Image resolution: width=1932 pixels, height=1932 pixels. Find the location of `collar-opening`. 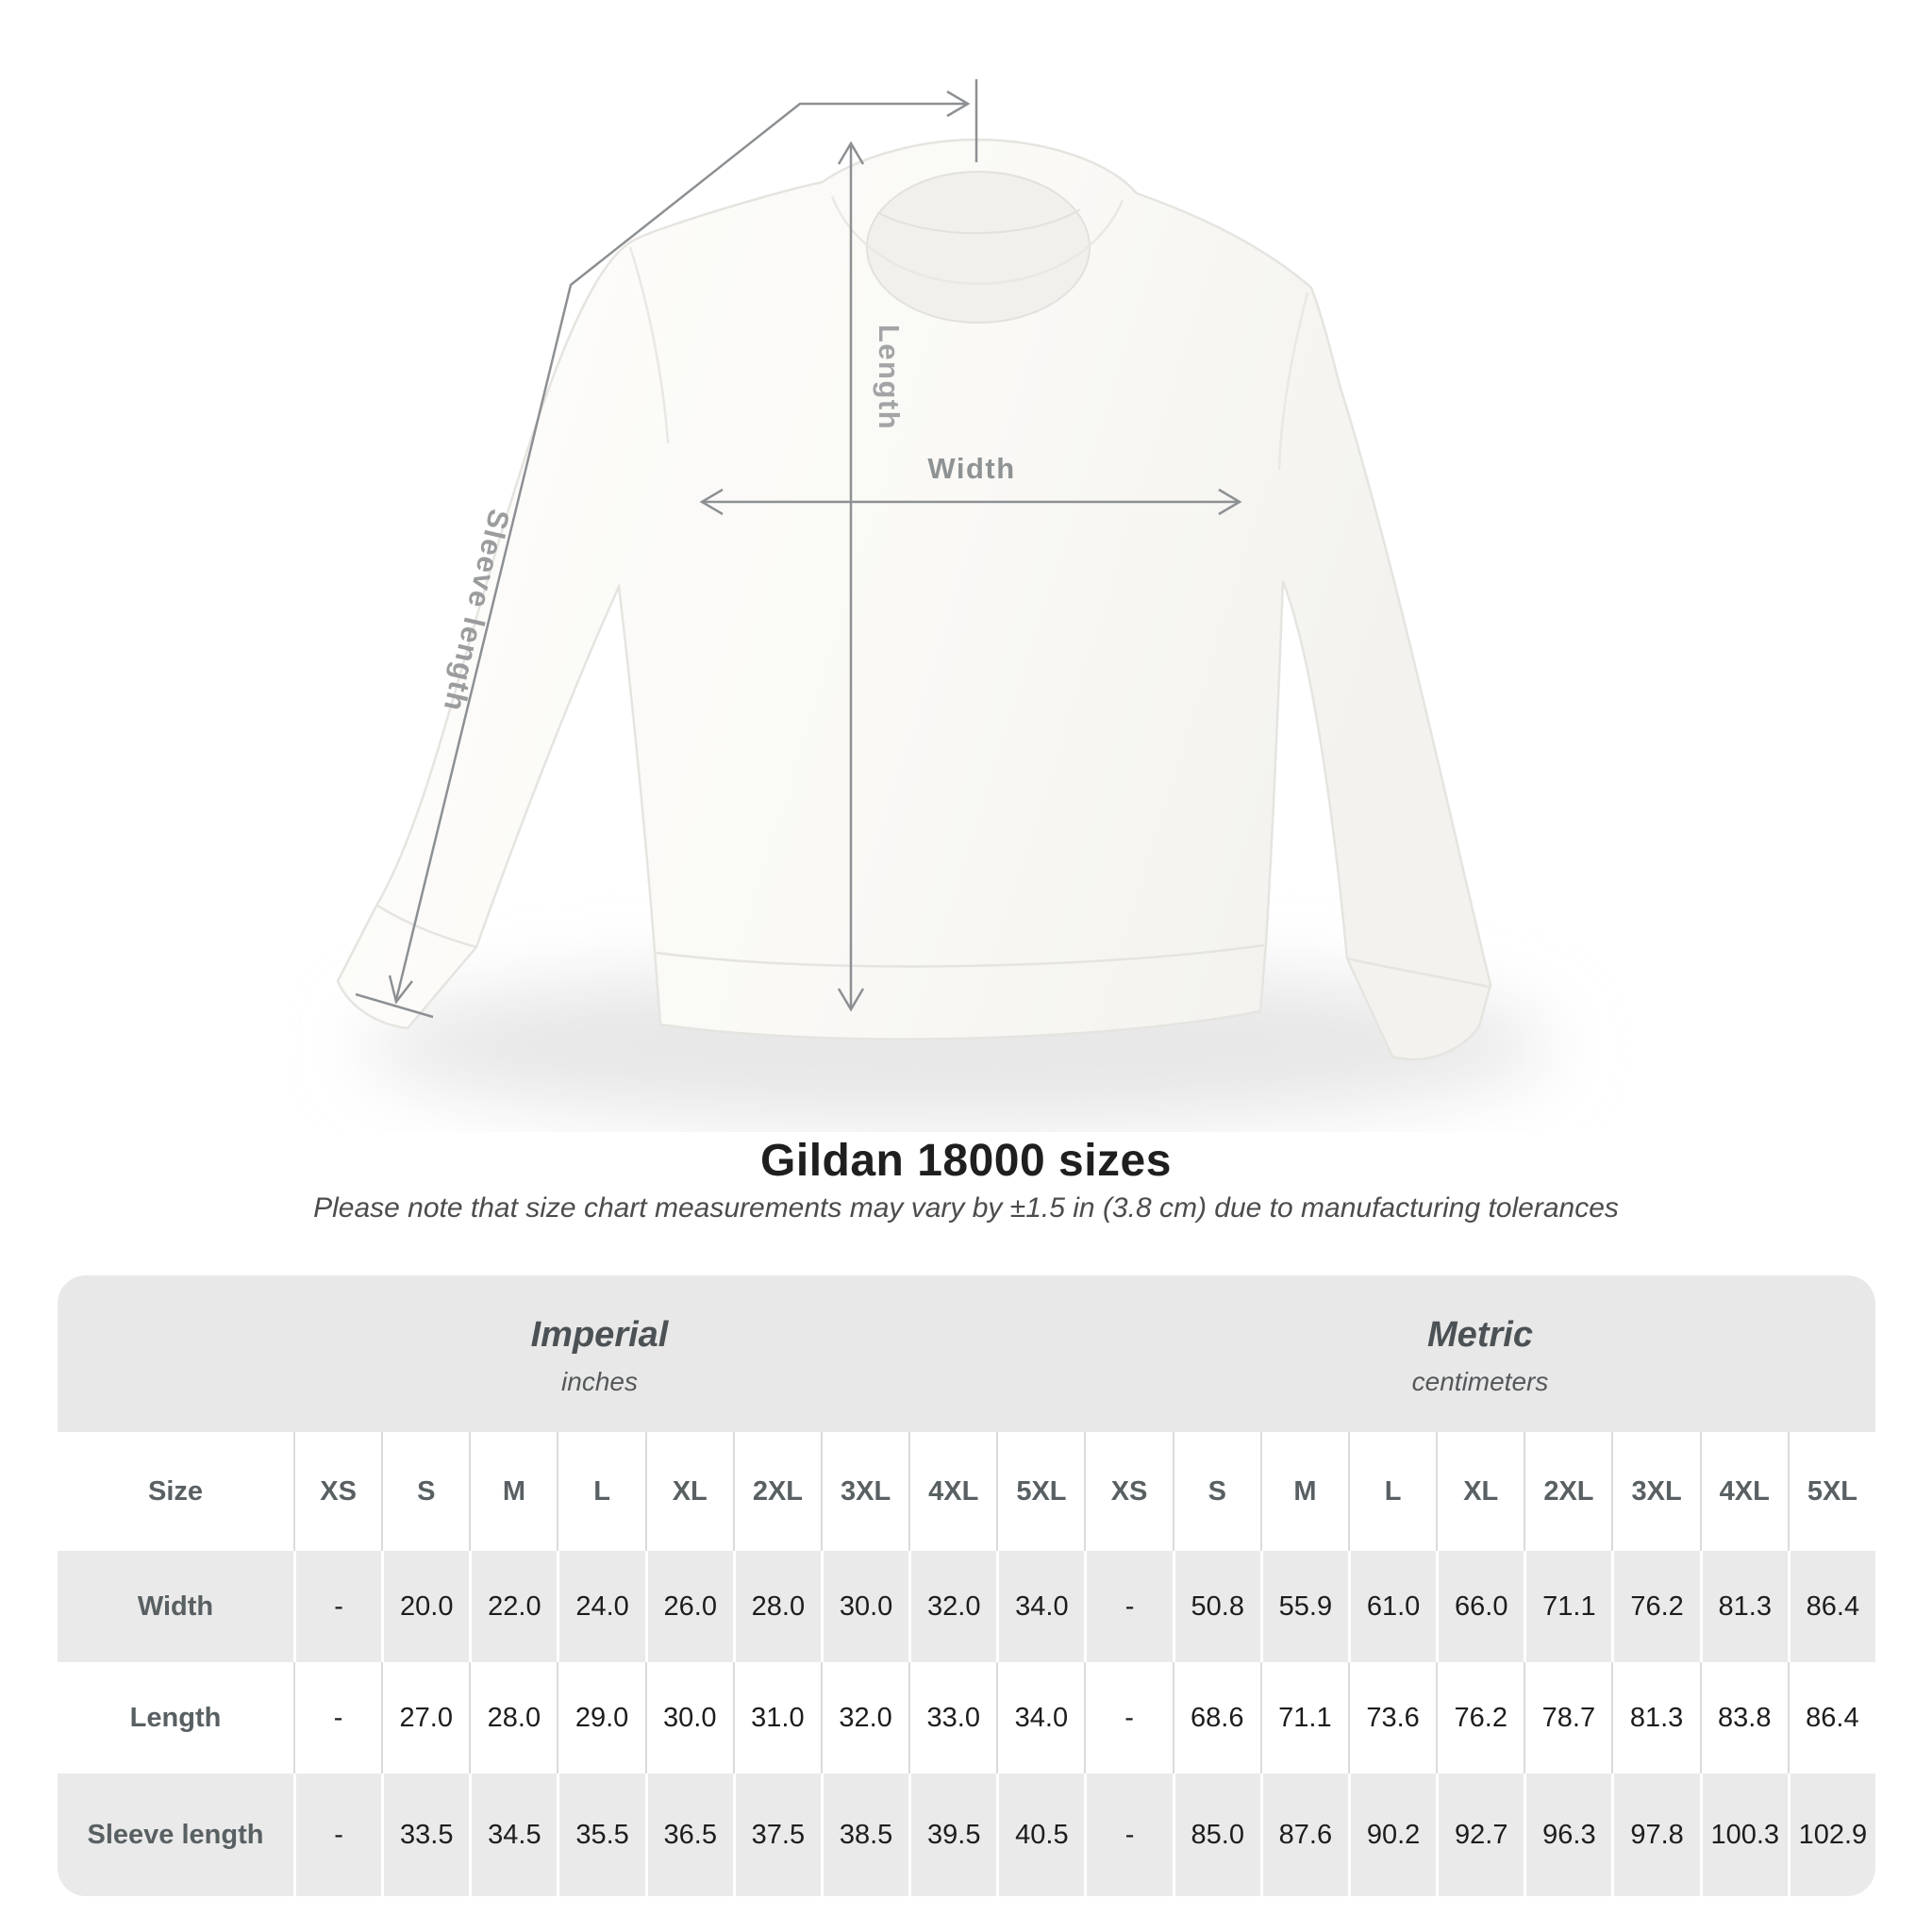

collar-opening is located at coordinates (979, 247).